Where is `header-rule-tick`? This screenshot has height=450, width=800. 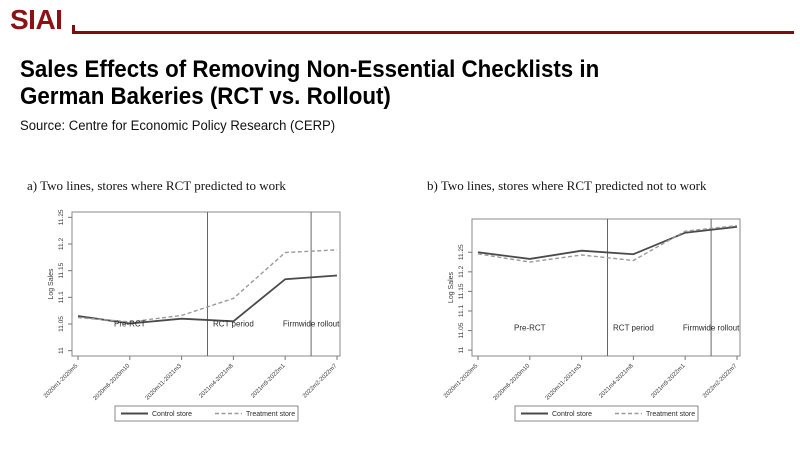 header-rule-tick is located at coordinates (73, 28).